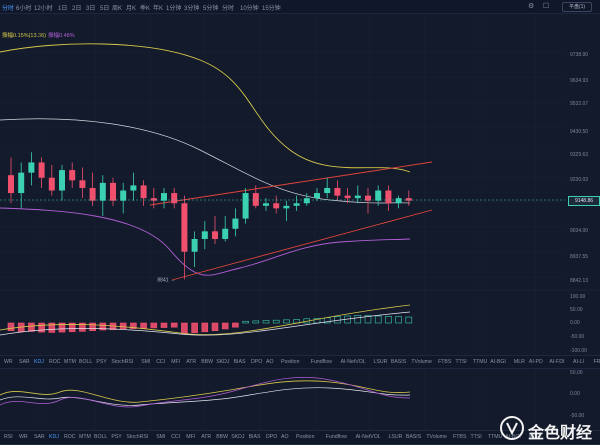 The height and width of the screenshot is (445, 600). Describe the element at coordinates (575, 394) in the screenshot. I see `kdj-axis-label: 0.00` at that location.